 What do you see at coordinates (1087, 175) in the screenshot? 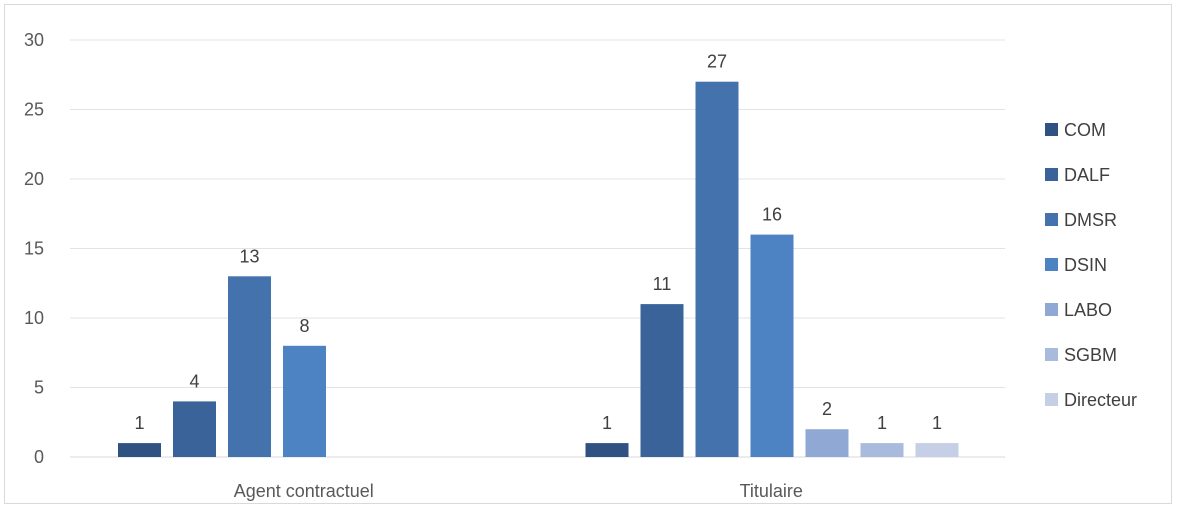
I see `legend-label: DALF` at bounding box center [1087, 175].